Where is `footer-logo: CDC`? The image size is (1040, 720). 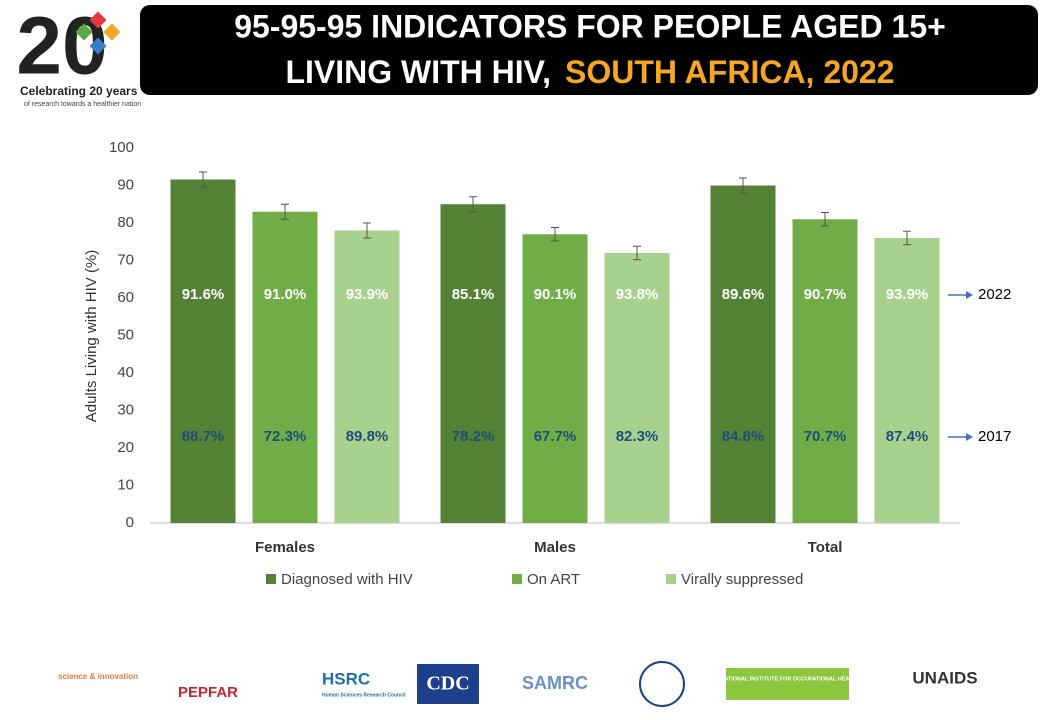
footer-logo: CDC is located at coordinates (447, 684).